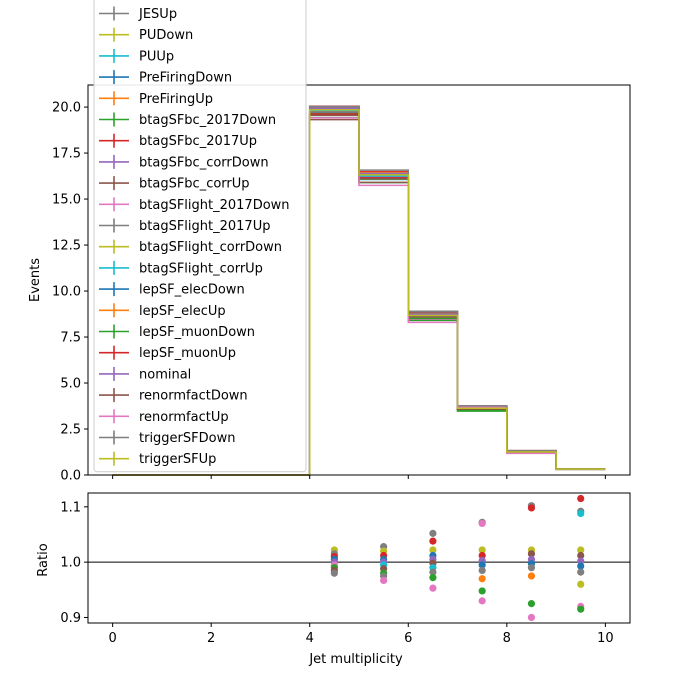  Describe the element at coordinates (187, 438) in the screenshot. I see `legend-label: triggerSFDown` at that location.